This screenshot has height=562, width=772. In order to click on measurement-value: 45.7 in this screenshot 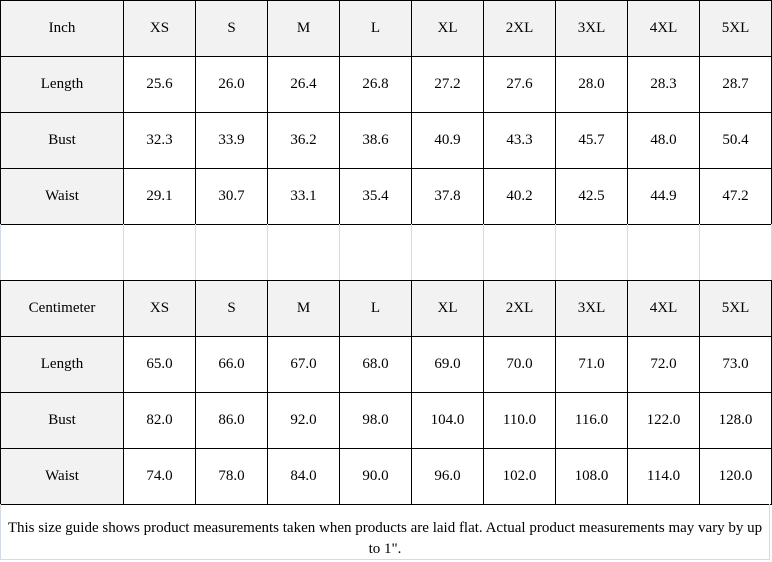, I will do `click(591, 140)`.